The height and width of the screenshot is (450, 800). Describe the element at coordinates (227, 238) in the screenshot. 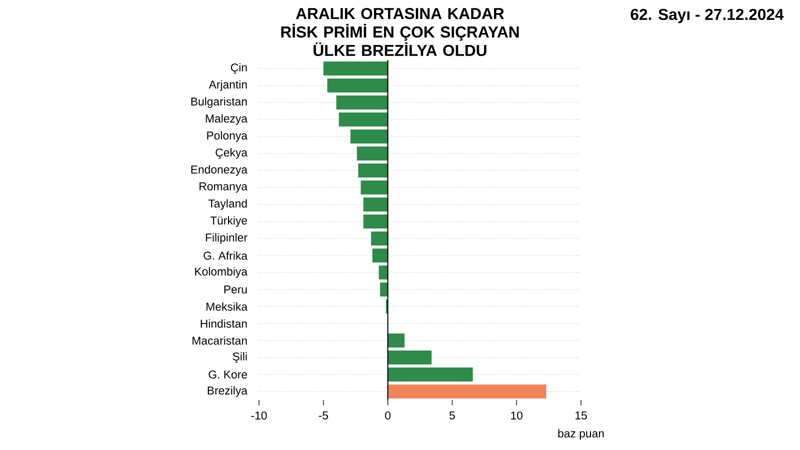

I see `y-tick-label: Filipinler` at that location.